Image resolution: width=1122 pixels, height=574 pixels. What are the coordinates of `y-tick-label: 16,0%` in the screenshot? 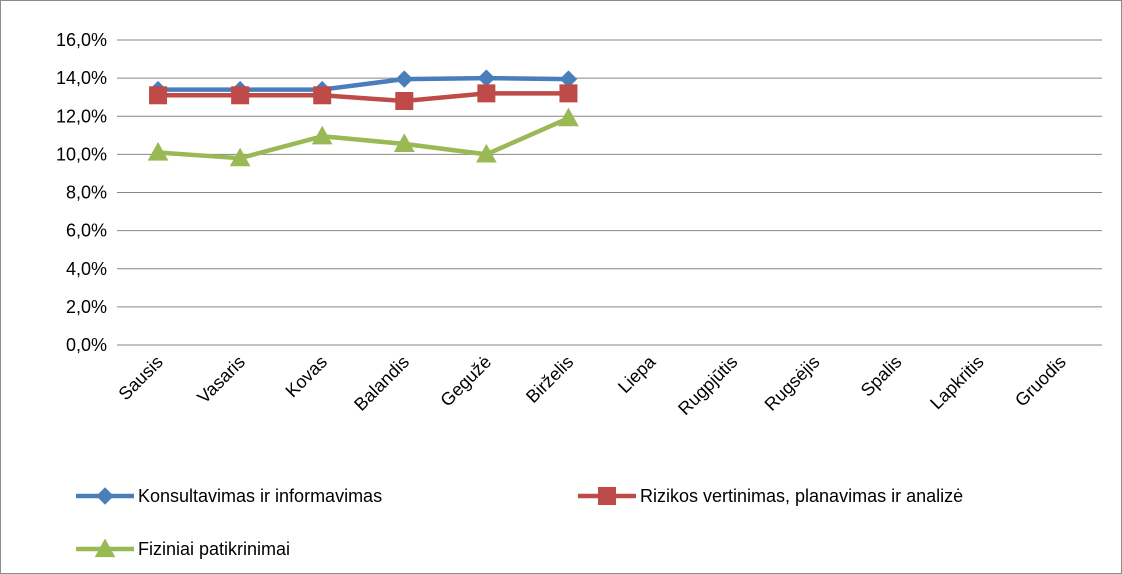 It's located at (81, 40).